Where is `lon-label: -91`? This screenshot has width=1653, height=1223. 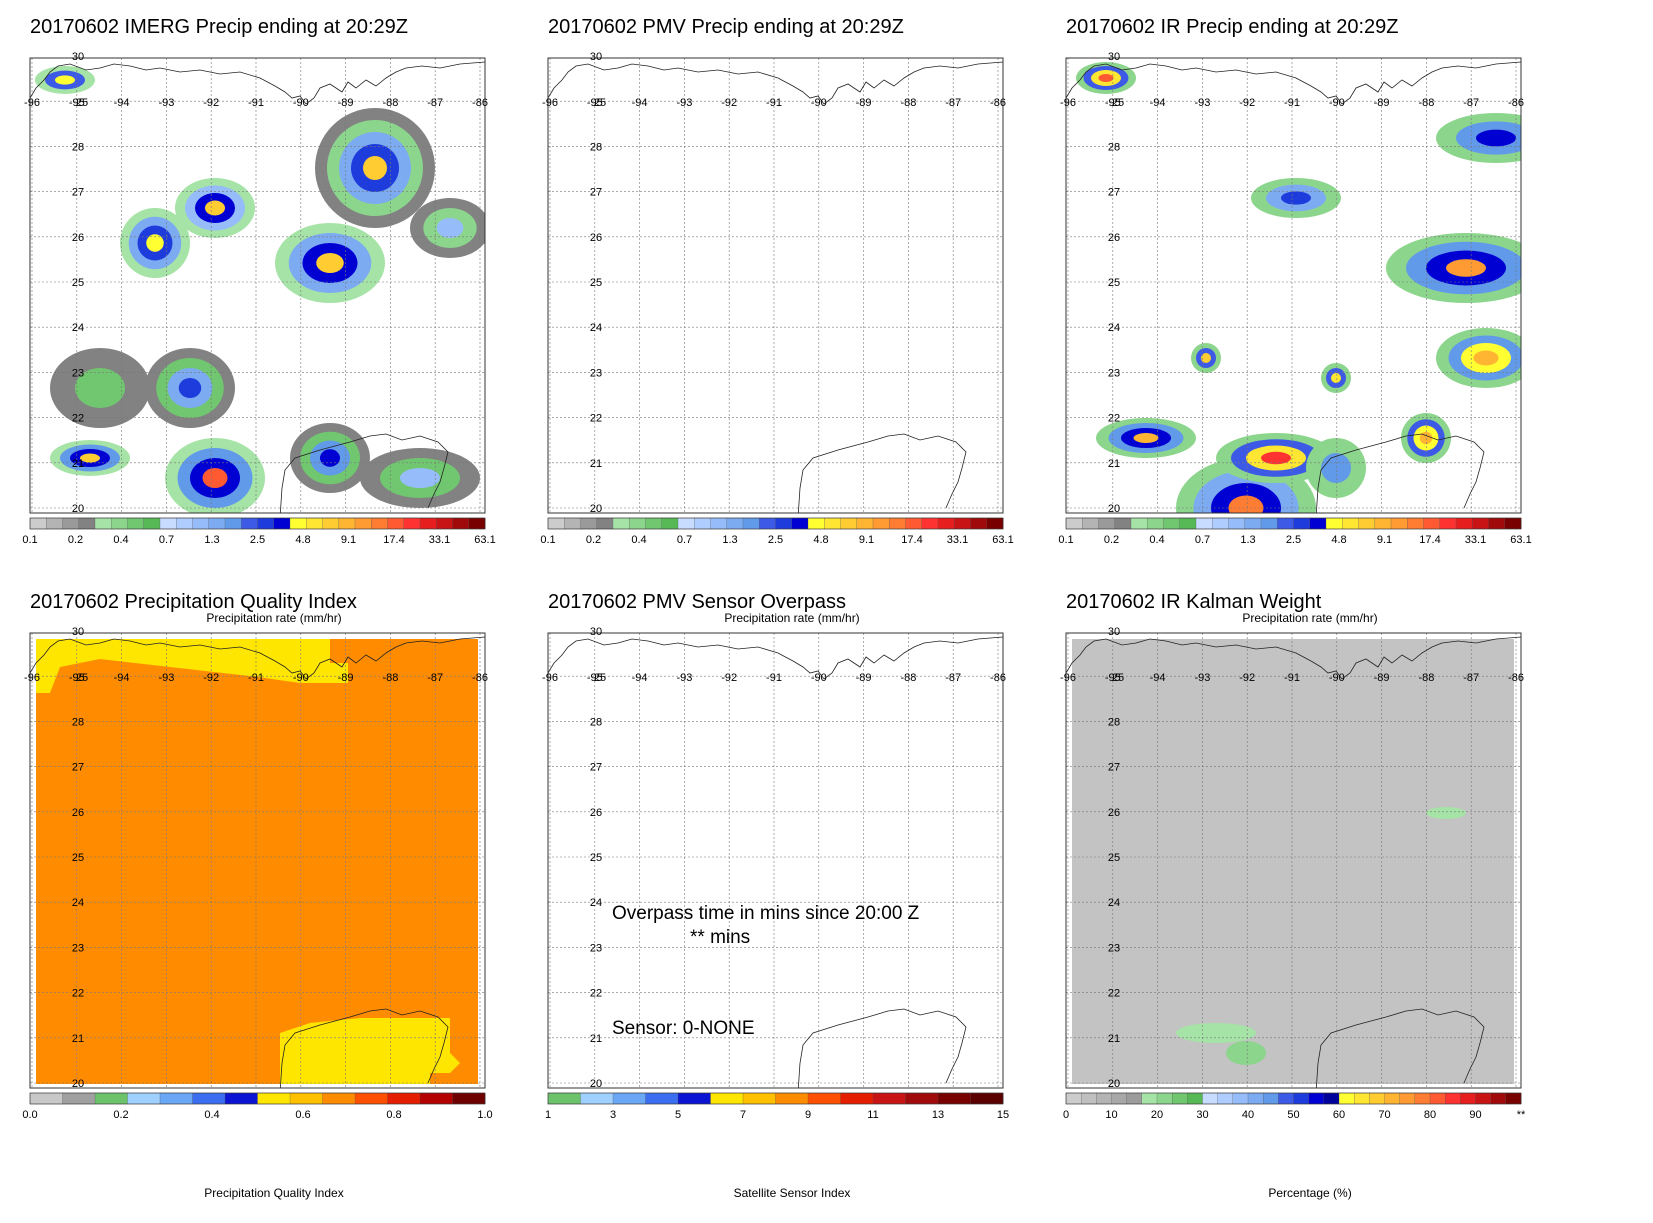 lon-label: -91 is located at coordinates (774, 678).